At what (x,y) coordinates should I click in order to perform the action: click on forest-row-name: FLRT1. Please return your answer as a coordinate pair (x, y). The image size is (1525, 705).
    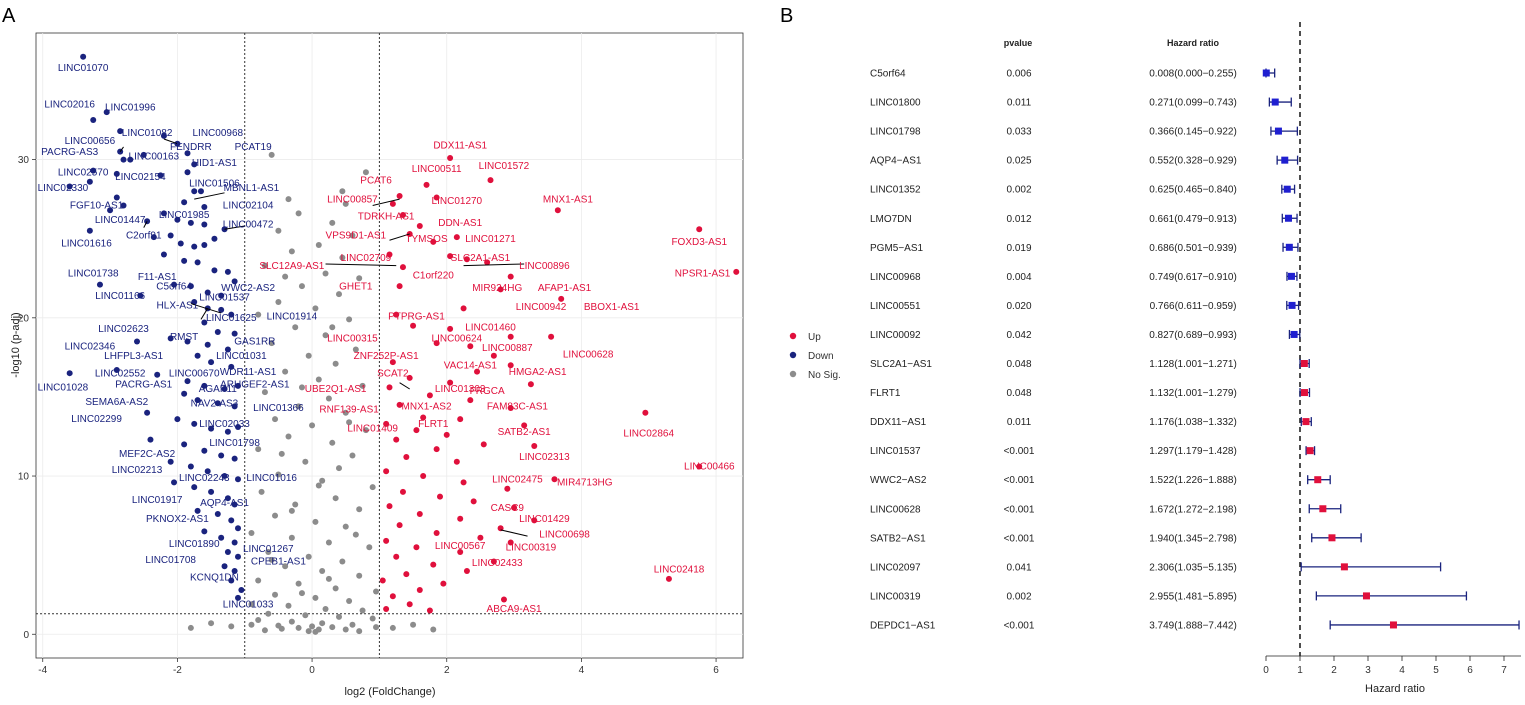
    Looking at the image, I should click on (885, 393).